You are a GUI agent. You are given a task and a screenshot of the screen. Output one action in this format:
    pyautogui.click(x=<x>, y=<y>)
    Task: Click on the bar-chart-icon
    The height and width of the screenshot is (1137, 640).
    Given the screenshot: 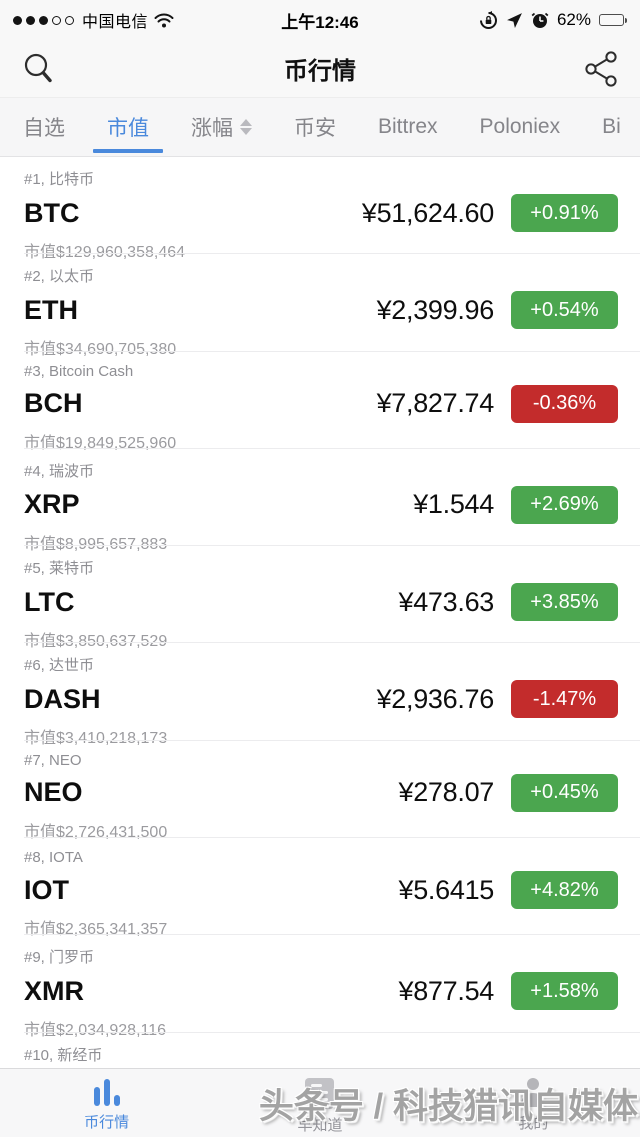 What is the action you would take?
    pyautogui.click(x=107, y=1092)
    